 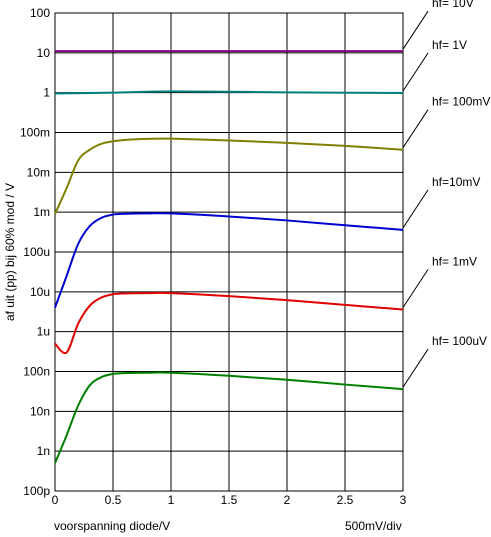 I want to click on x-axis-label: voorspanning diode/V, so click(x=112, y=526).